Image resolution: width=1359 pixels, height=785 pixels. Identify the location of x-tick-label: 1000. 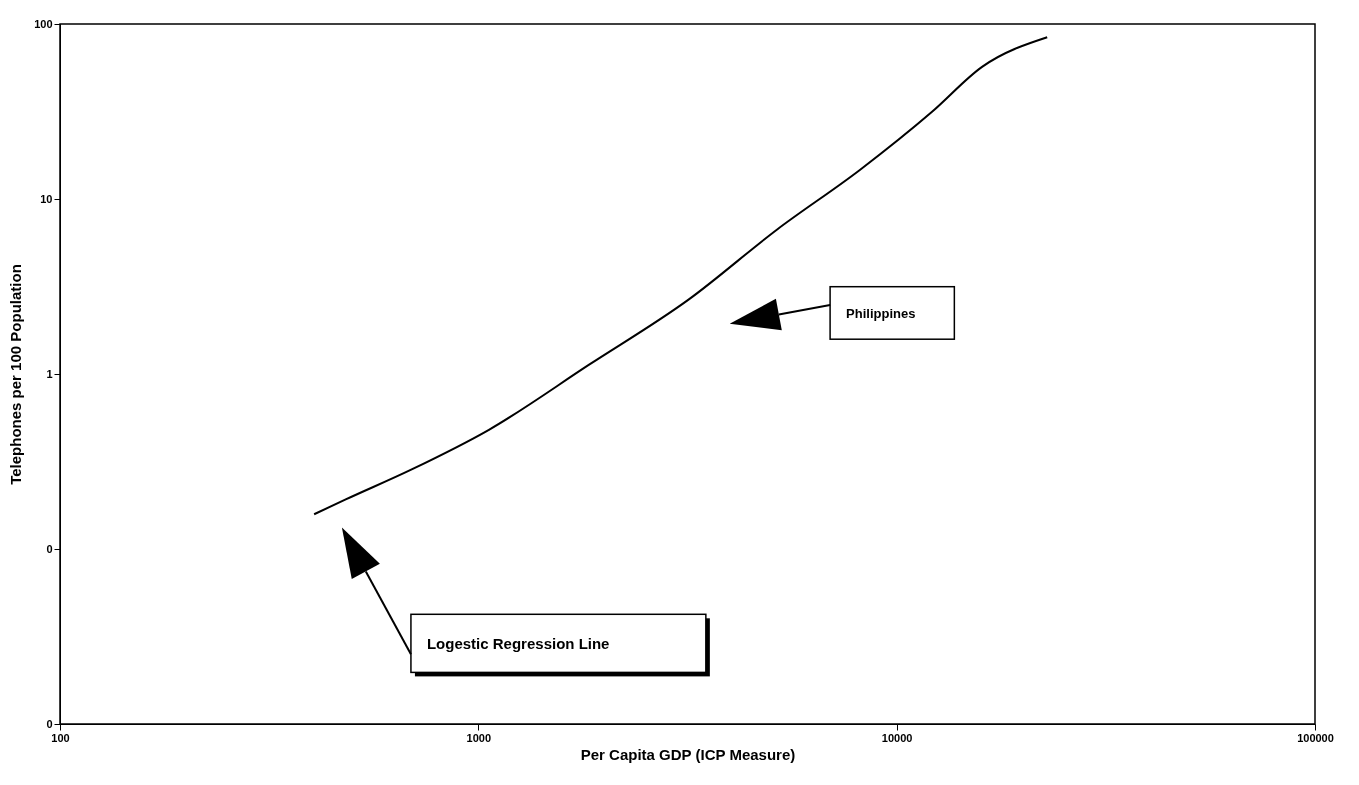
(479, 737).